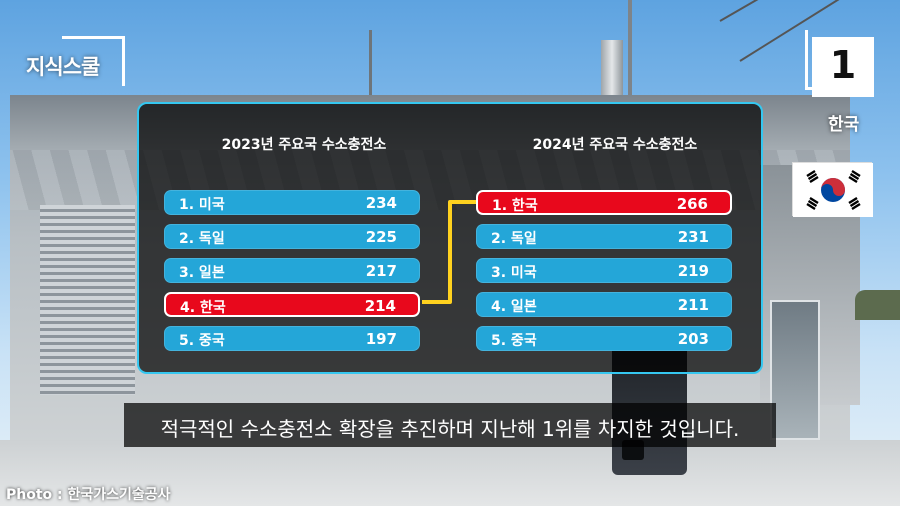 This screenshot has height=506, width=900. Describe the element at coordinates (795, 370) in the screenshot. I see `building-door` at that location.